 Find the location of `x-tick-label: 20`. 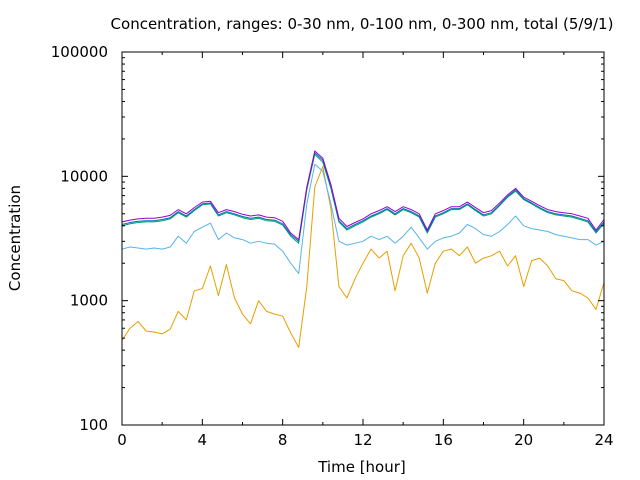

x-tick-label: 20 is located at coordinates (523, 440).